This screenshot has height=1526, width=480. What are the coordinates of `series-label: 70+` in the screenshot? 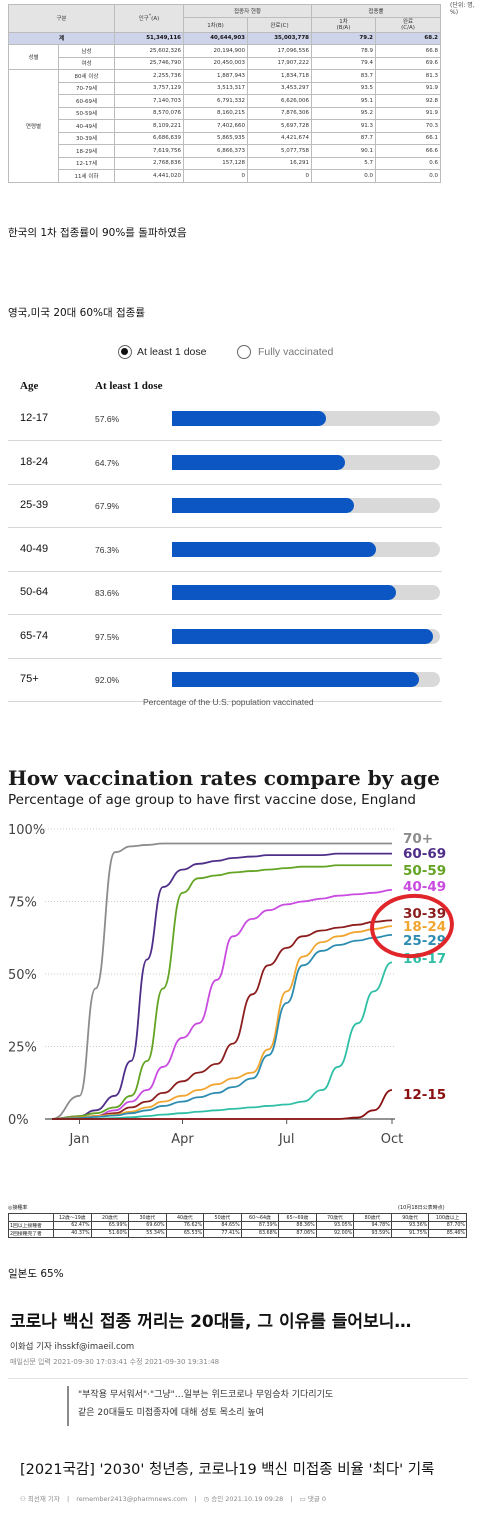 It's located at (418, 839).